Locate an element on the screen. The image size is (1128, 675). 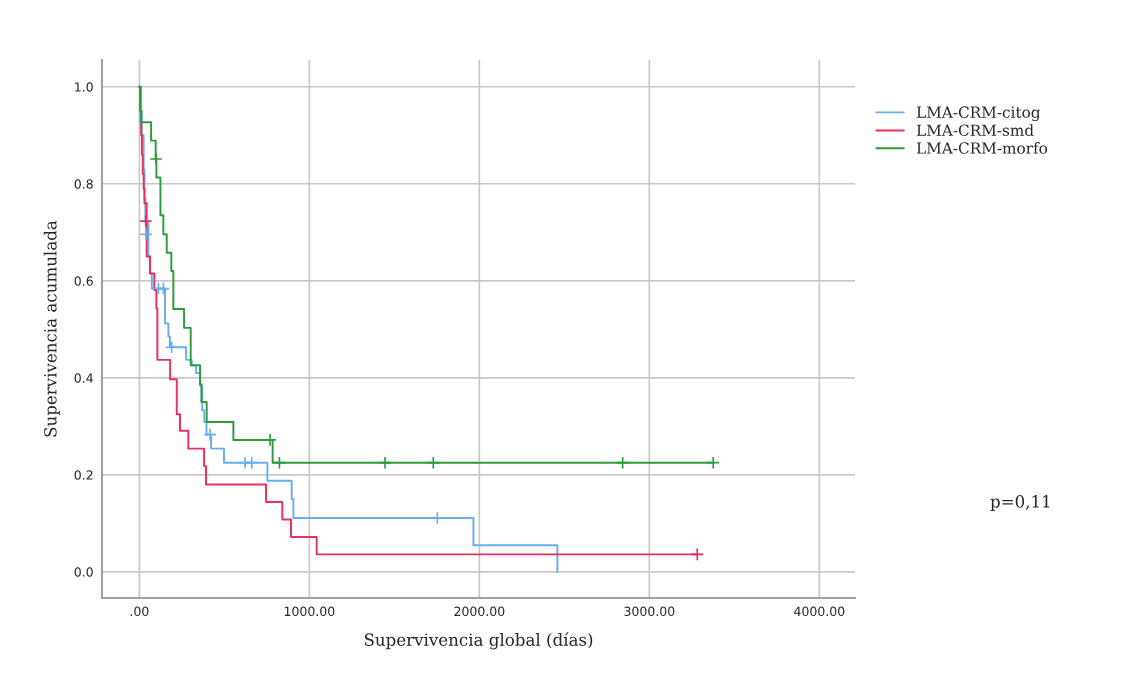
x-tick-label: 4000.00 is located at coordinates (819, 611).